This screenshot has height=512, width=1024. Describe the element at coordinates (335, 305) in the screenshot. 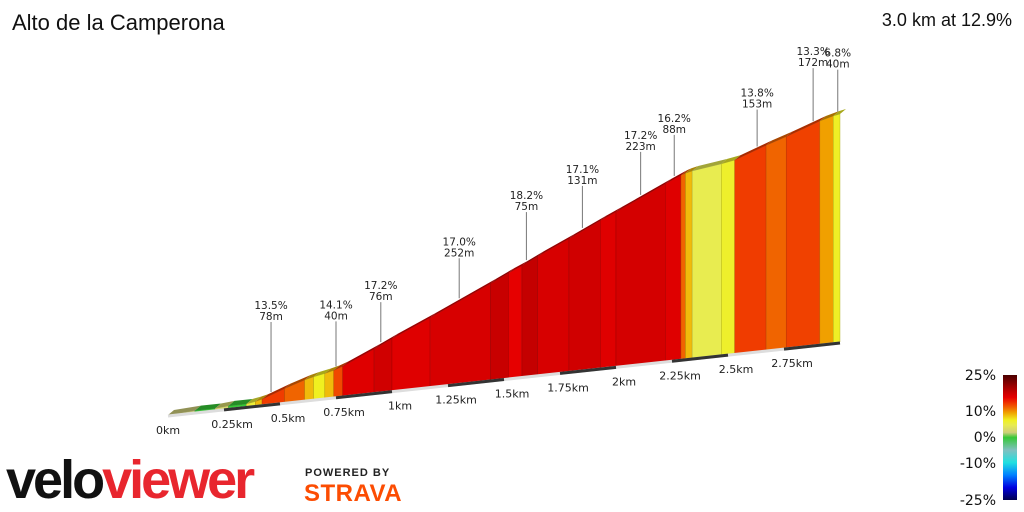

I see `annotation-gradient: 14.1%` at that location.